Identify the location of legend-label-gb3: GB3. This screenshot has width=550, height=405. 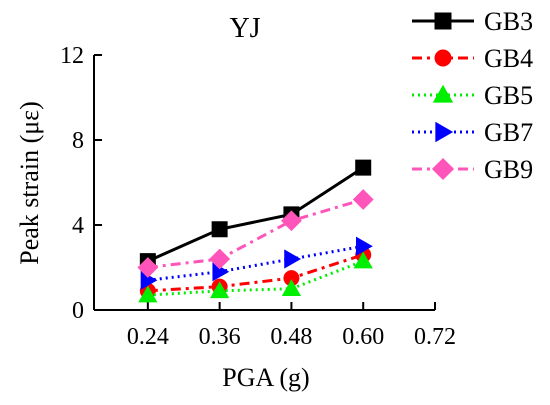
(508, 21).